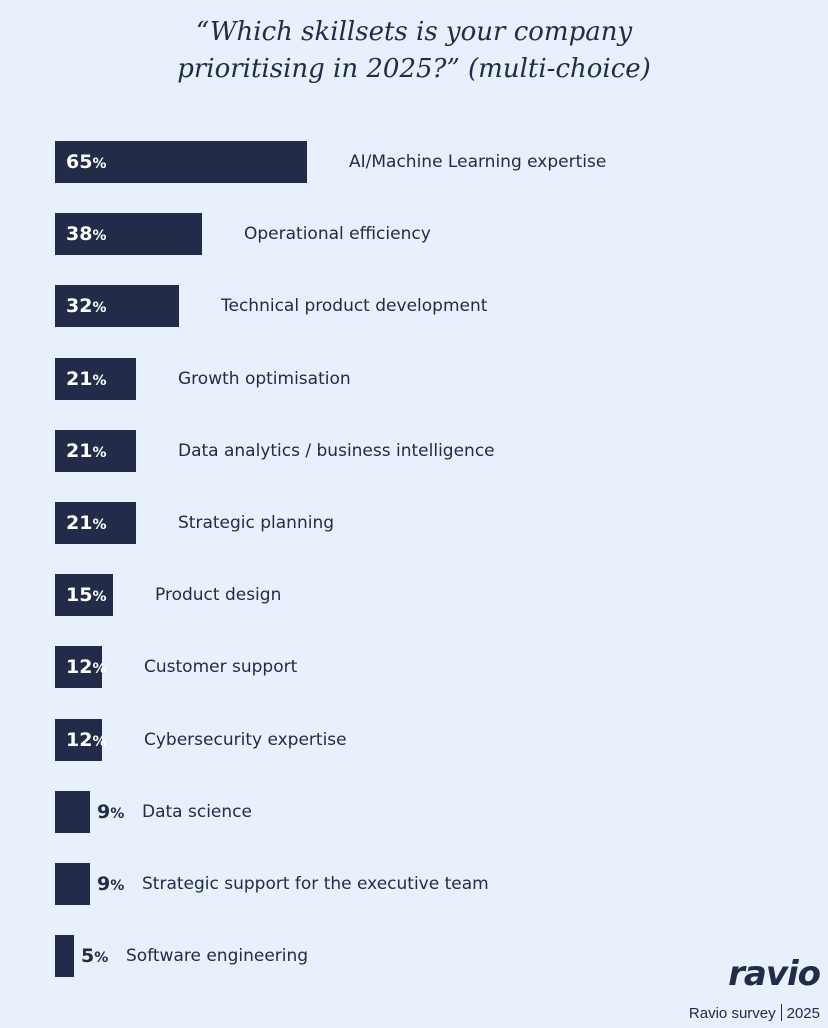 The width and height of the screenshot is (828, 1028). Describe the element at coordinates (79, 306) in the screenshot. I see `value-number: 32` at that location.